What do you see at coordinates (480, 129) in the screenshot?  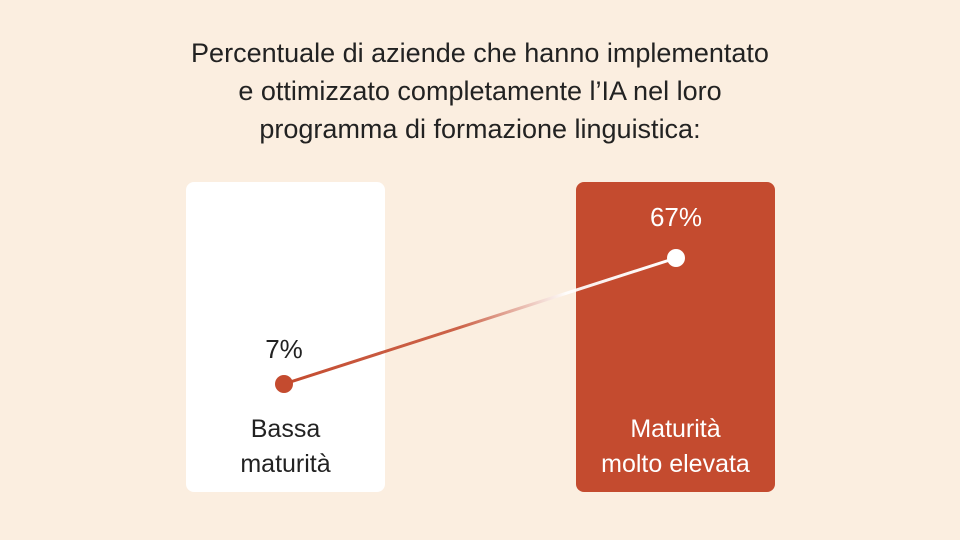 I see `title-line-3: programma di formazione linguistica:` at bounding box center [480, 129].